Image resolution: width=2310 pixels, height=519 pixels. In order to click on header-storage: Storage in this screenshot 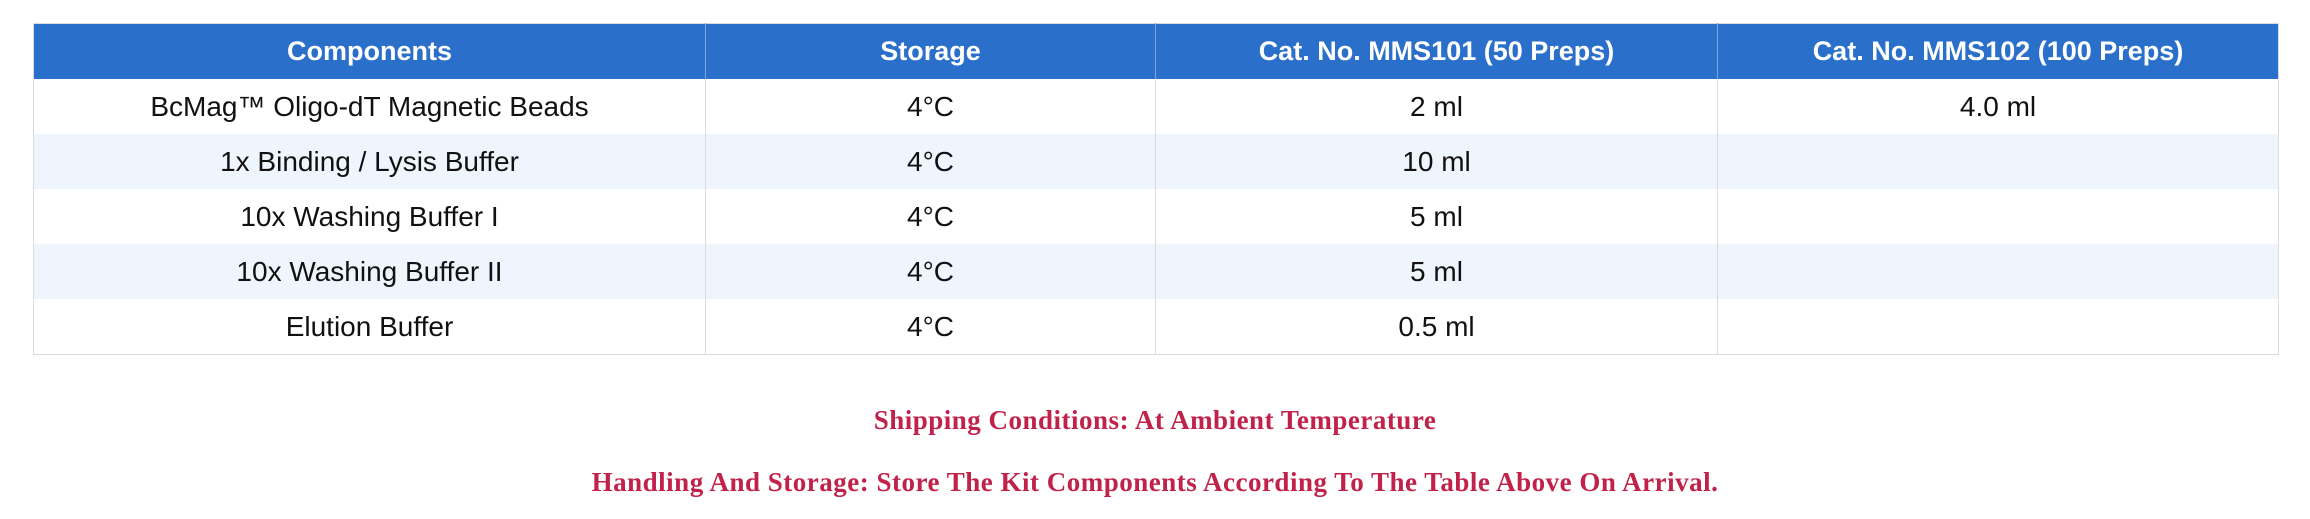, I will do `click(930, 51)`.